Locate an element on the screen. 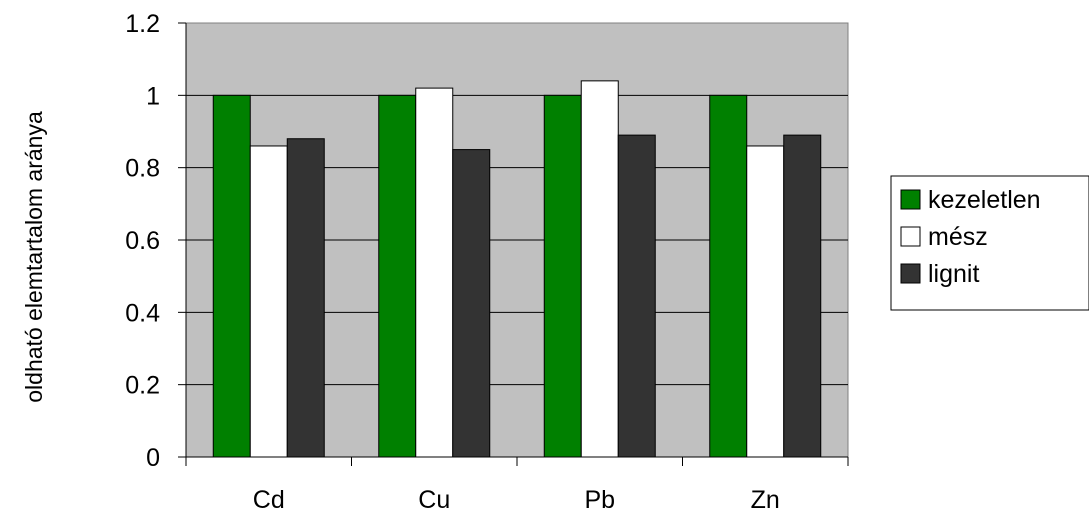  legend: kezeletlen mész lignit is located at coordinates (989, 243).